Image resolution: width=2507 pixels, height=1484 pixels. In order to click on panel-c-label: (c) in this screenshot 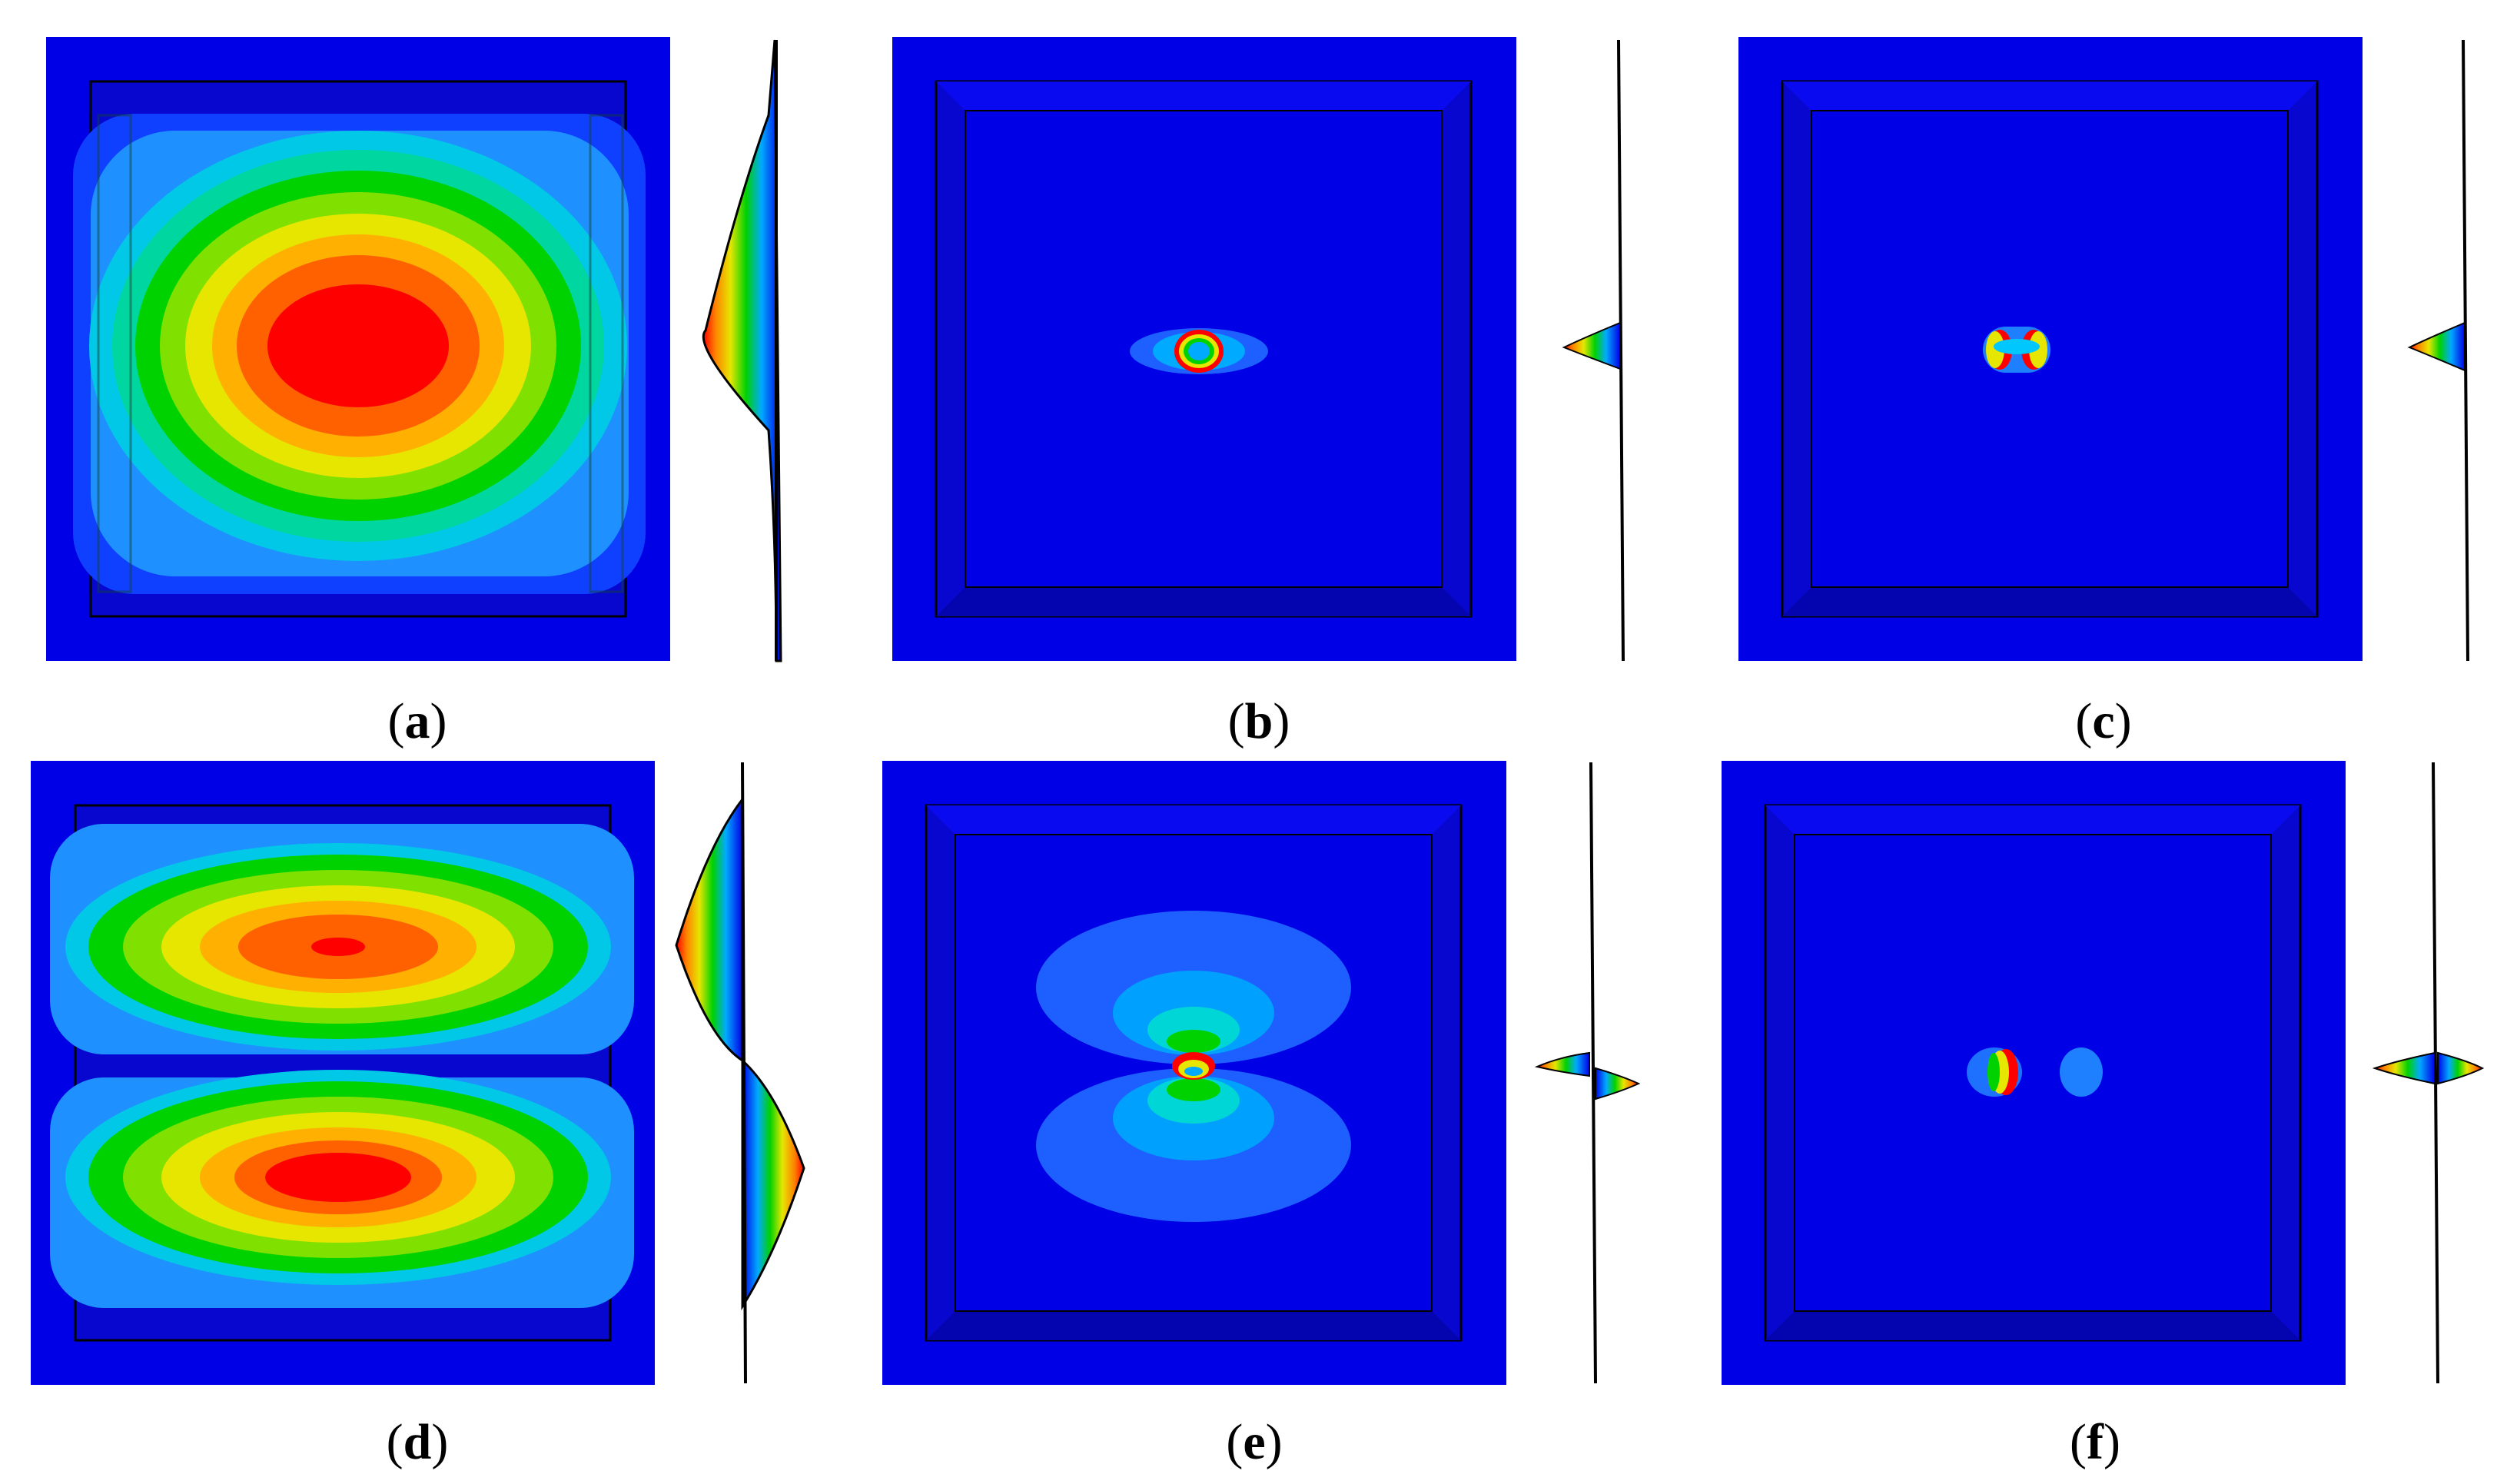, I will do `click(2103, 721)`.